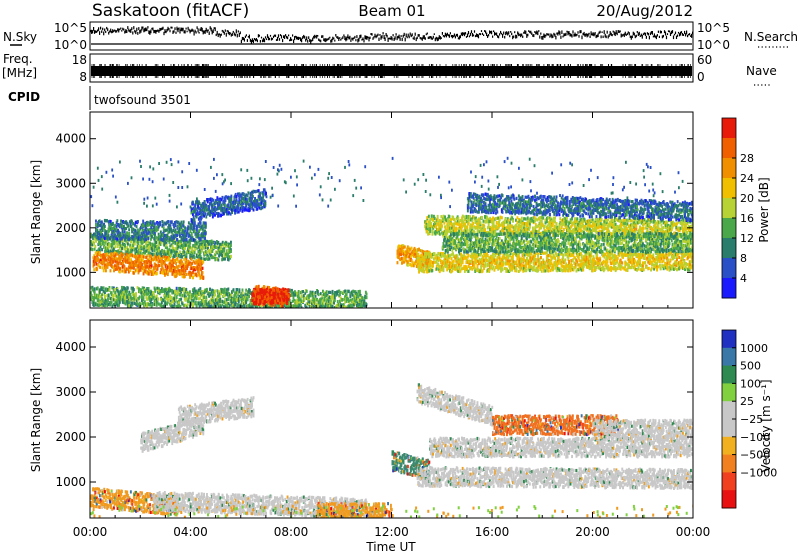 This screenshot has width=800, height=554. I want to click on nave-bar-texture, so click(391, 71).